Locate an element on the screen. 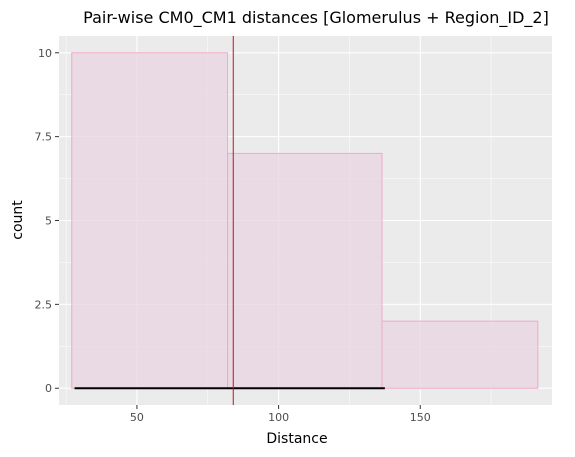 The width and height of the screenshot is (575, 457). y-tick-label: 7.5 is located at coordinates (44, 137).